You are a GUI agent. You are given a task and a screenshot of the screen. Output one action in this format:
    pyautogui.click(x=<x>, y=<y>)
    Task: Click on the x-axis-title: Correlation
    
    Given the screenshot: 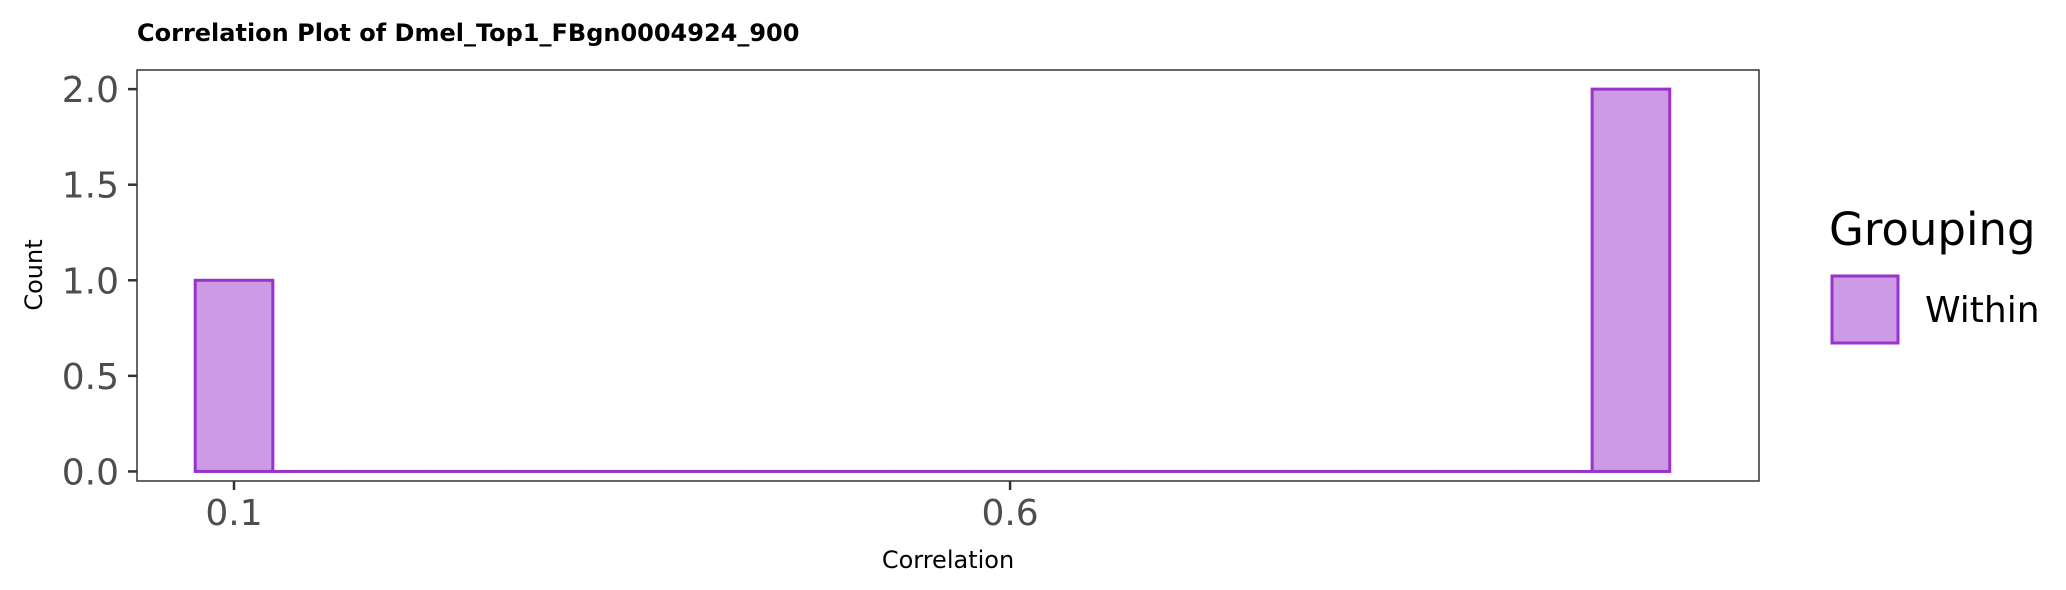 What is the action you would take?
    pyautogui.click(x=948, y=560)
    